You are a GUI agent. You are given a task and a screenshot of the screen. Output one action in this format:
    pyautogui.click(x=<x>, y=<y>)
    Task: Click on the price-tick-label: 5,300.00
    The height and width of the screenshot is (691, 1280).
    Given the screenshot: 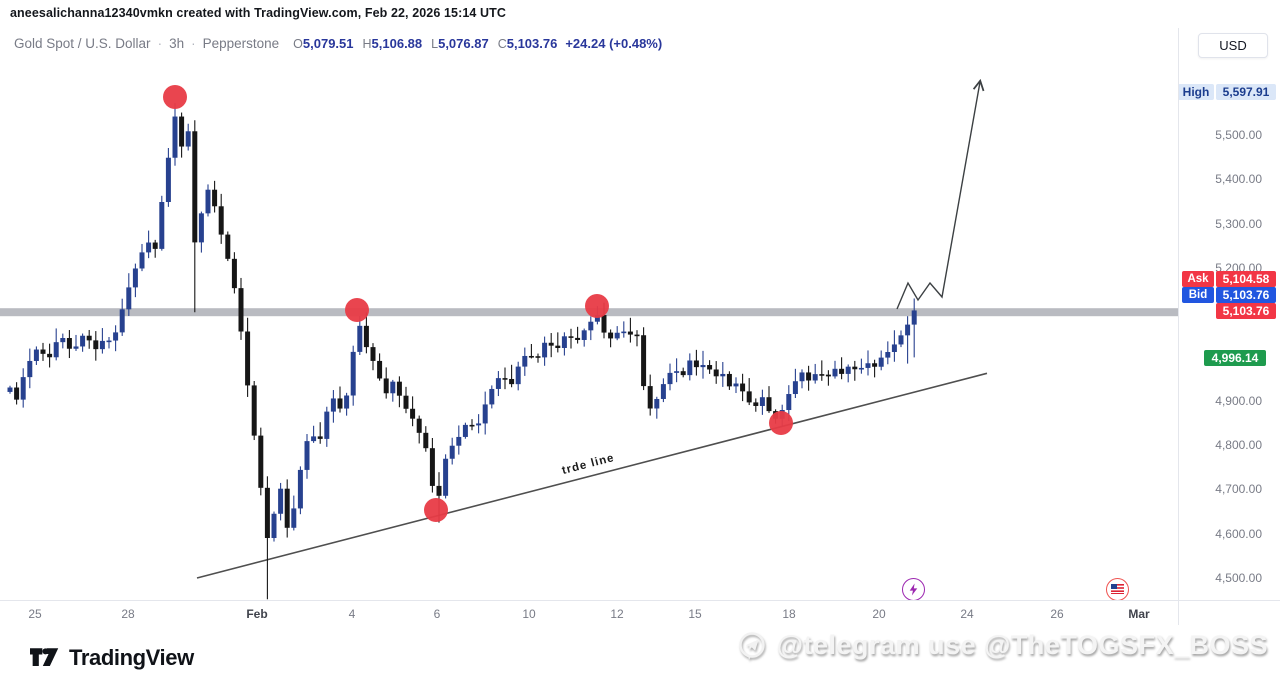 What is the action you would take?
    pyautogui.click(x=1238, y=223)
    